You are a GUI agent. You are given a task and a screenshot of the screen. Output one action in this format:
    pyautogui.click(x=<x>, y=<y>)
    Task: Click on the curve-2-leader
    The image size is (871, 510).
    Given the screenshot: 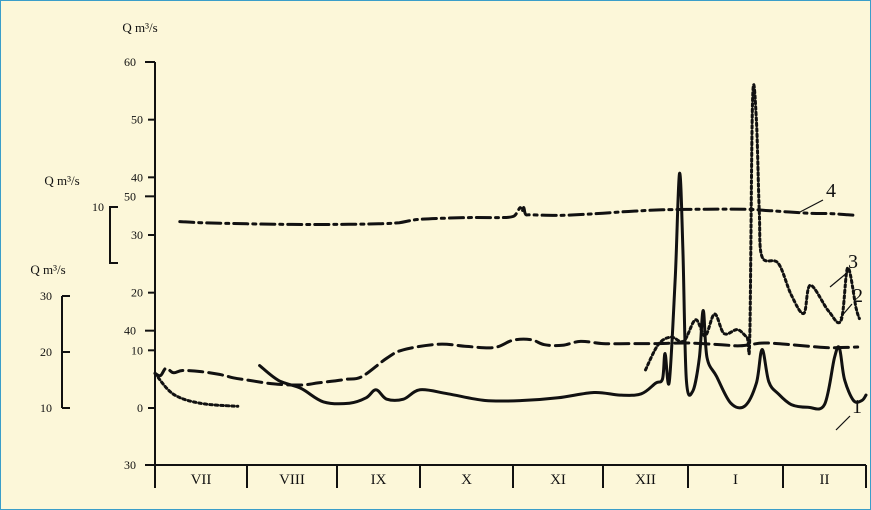 What is the action you would take?
    pyautogui.click(x=846, y=311)
    